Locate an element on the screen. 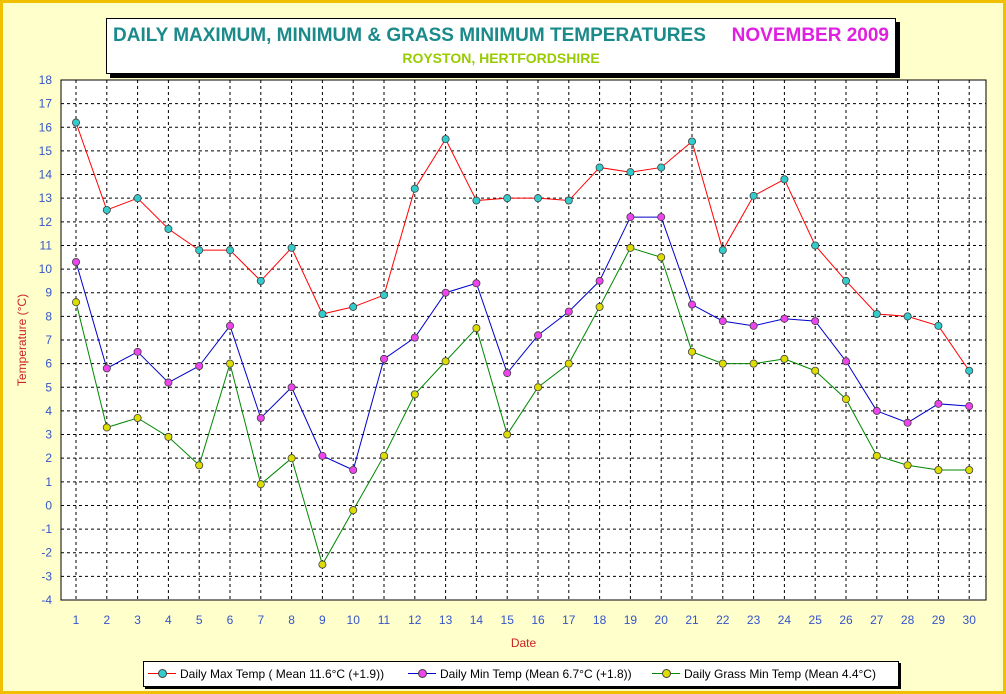  chart-location: ROYSTON, HERTFORDSHIRE is located at coordinates (501, 58).